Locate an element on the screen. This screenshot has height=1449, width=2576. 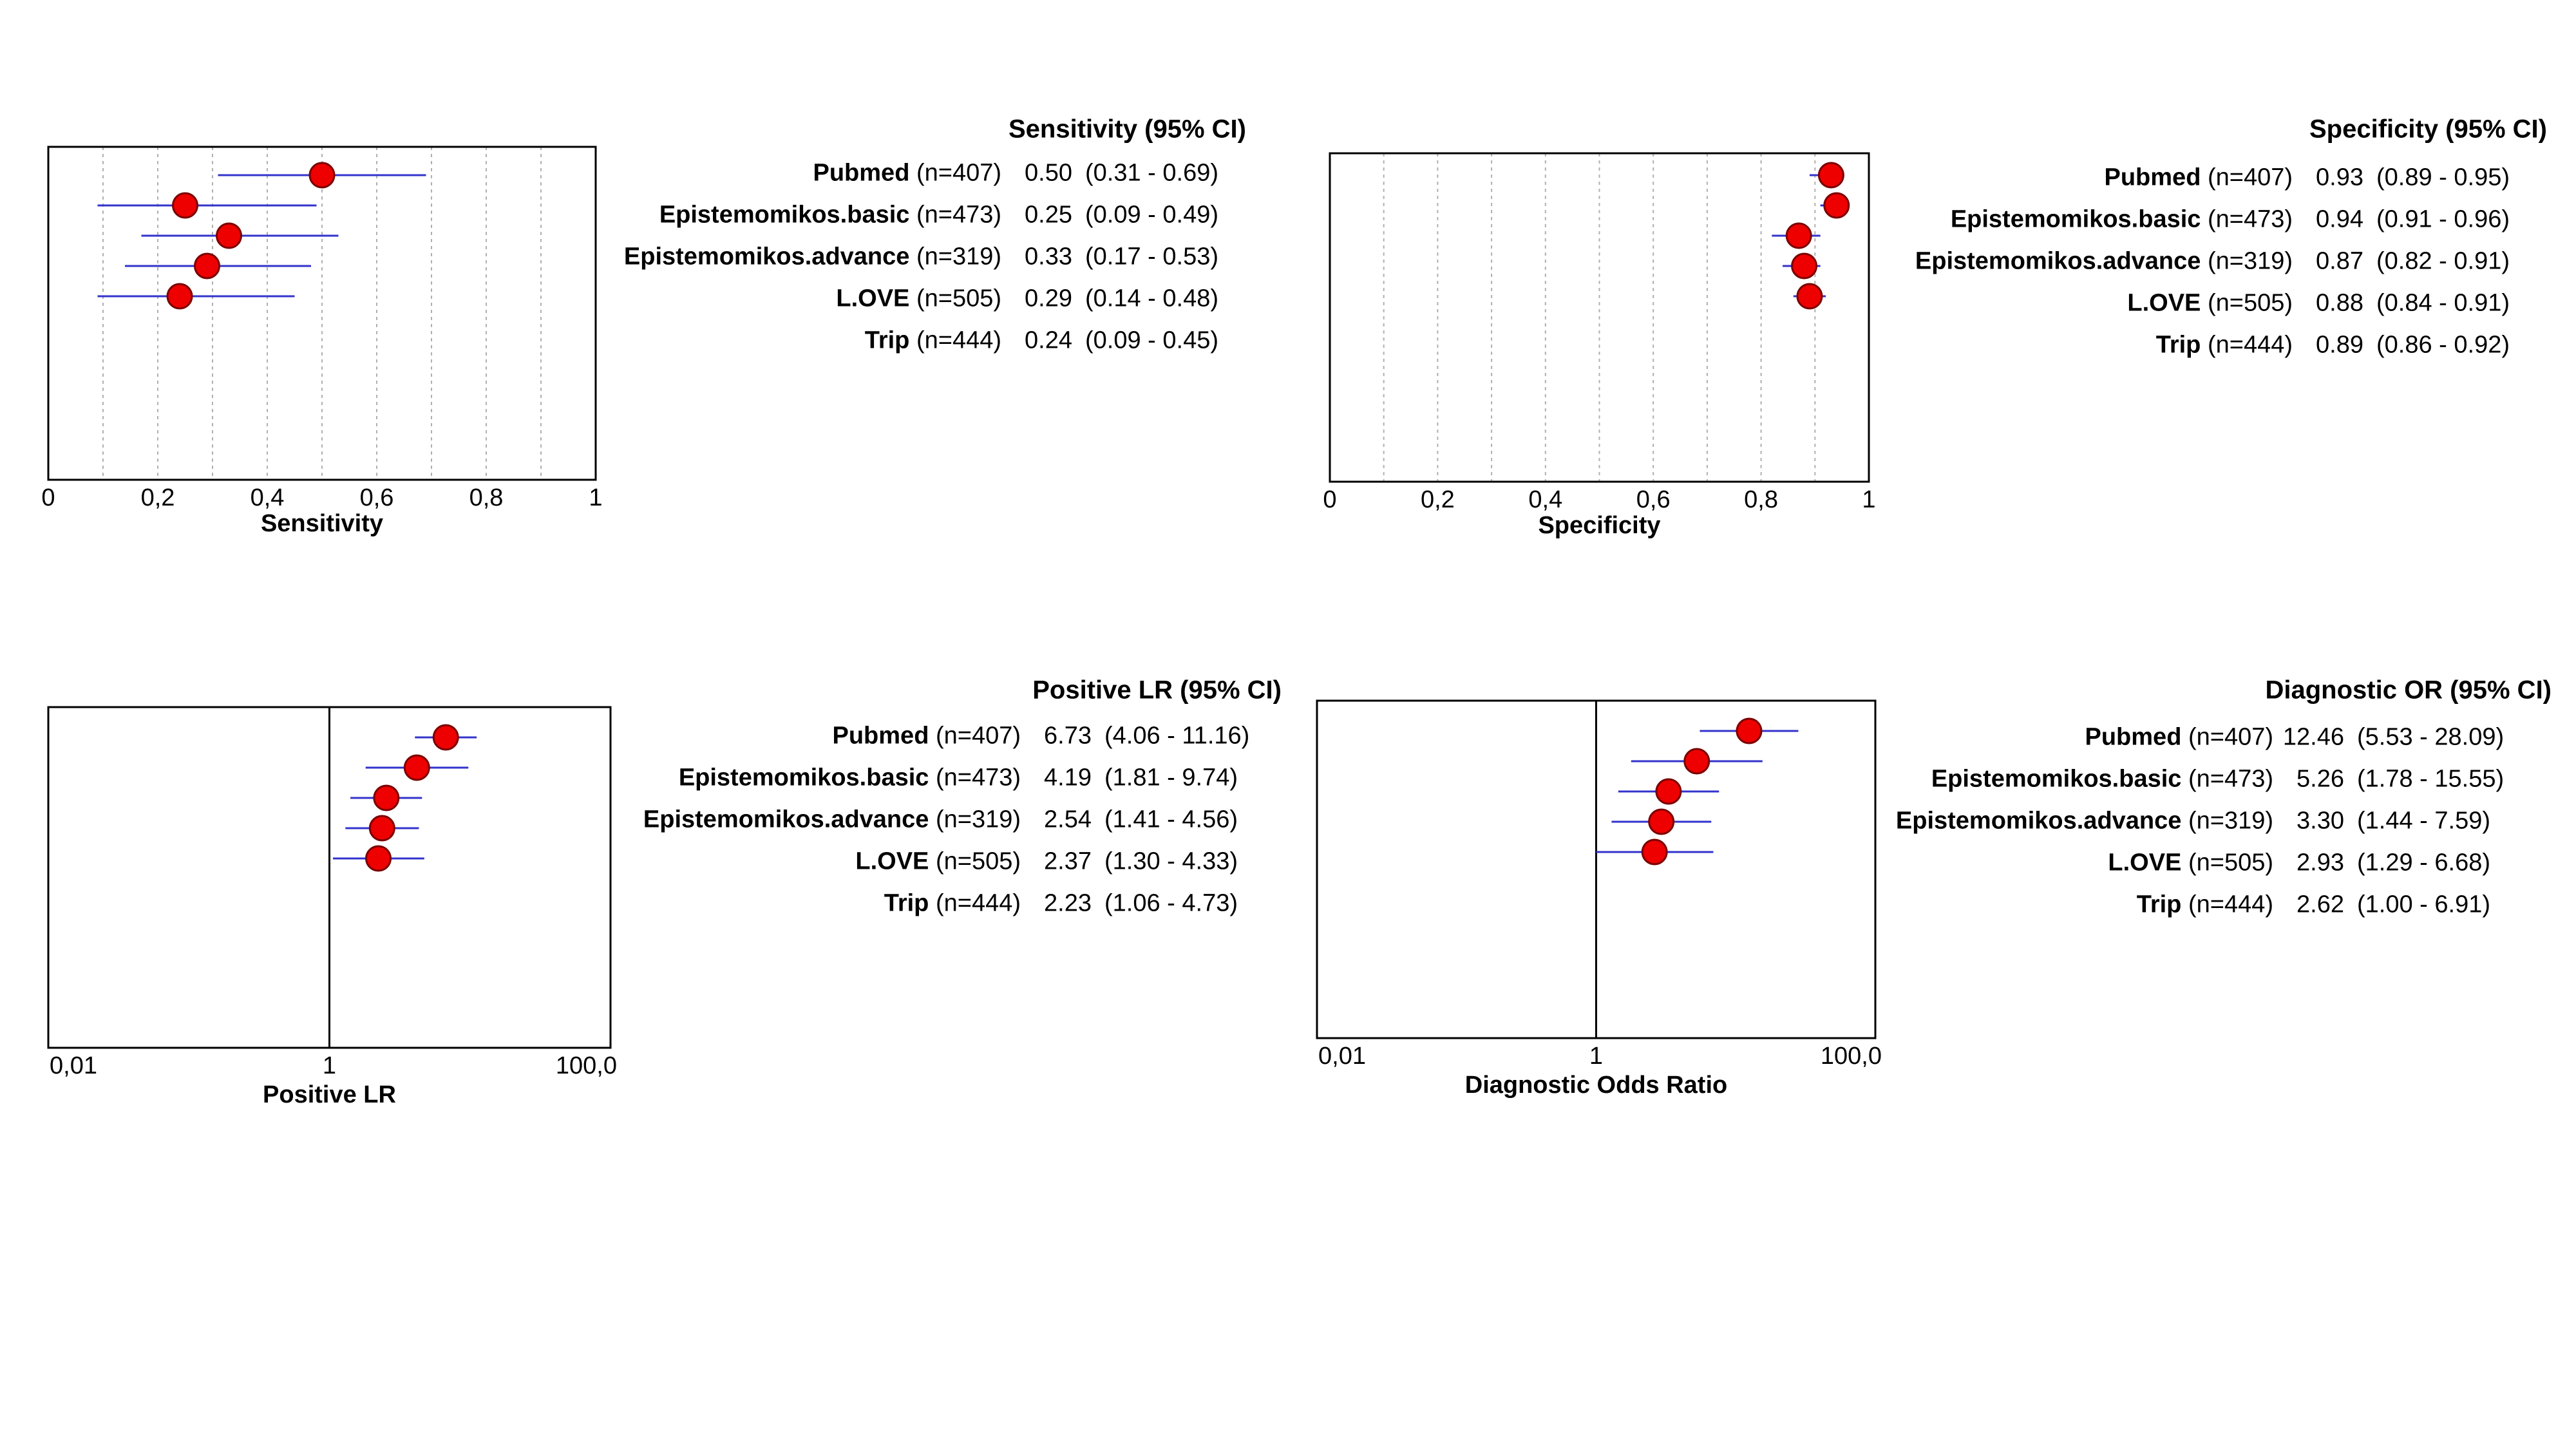
x-axis-label: Specificity is located at coordinates (1599, 525).